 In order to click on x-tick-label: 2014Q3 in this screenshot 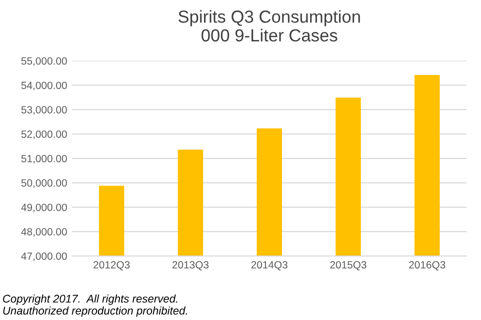, I will do `click(269, 265)`.